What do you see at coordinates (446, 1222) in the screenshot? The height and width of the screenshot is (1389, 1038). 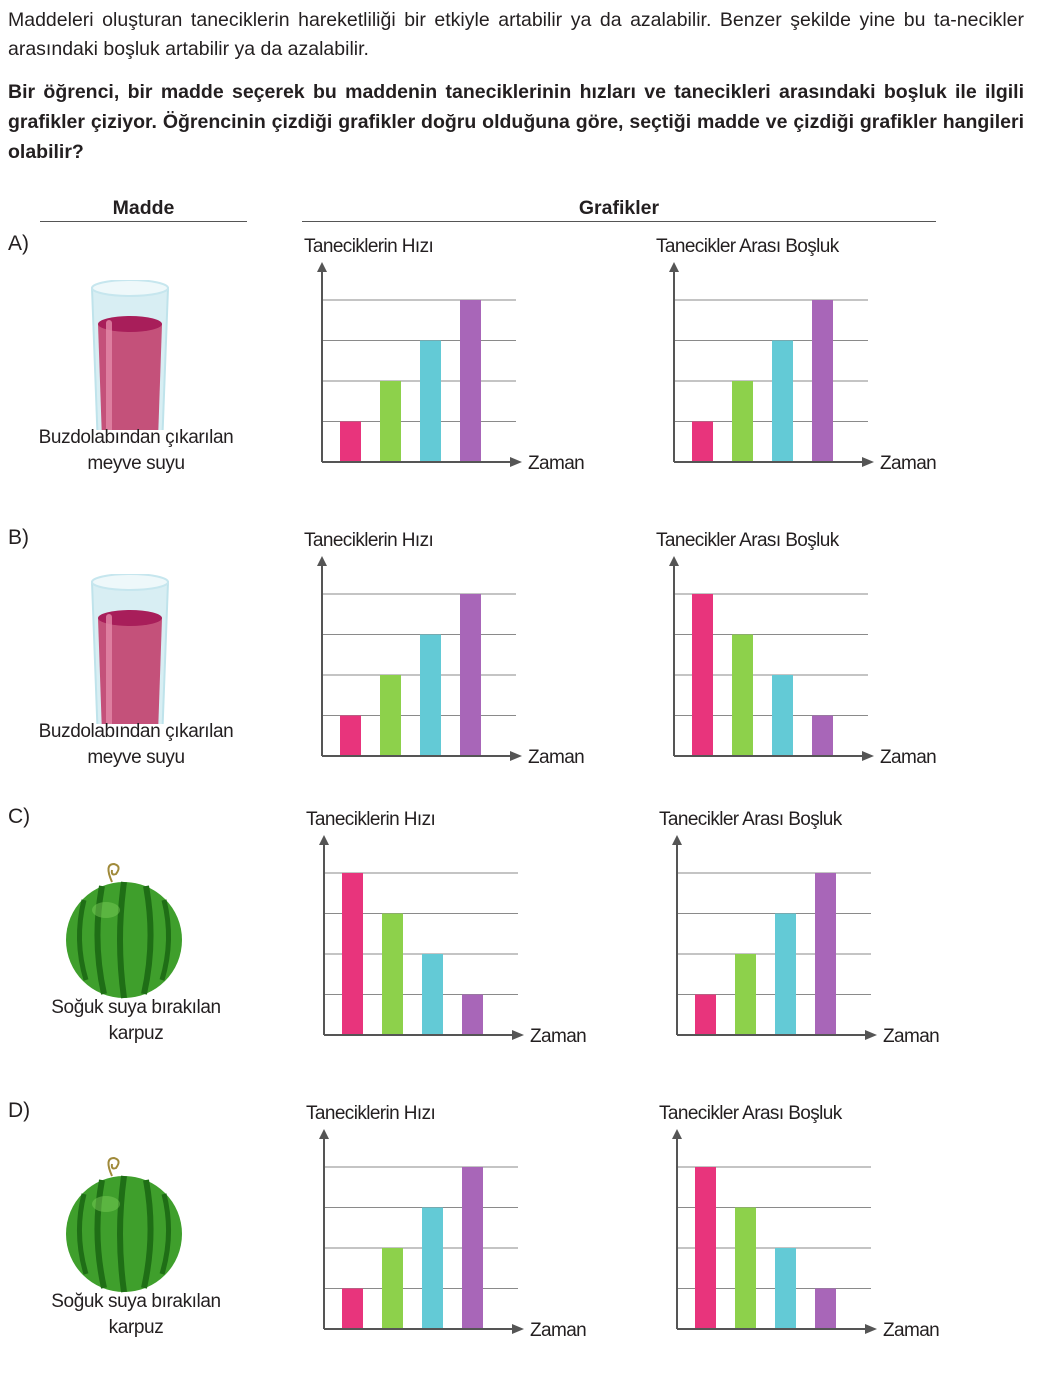 I see `chart-d-speed: Taneciklerin Hızı Zaman` at bounding box center [446, 1222].